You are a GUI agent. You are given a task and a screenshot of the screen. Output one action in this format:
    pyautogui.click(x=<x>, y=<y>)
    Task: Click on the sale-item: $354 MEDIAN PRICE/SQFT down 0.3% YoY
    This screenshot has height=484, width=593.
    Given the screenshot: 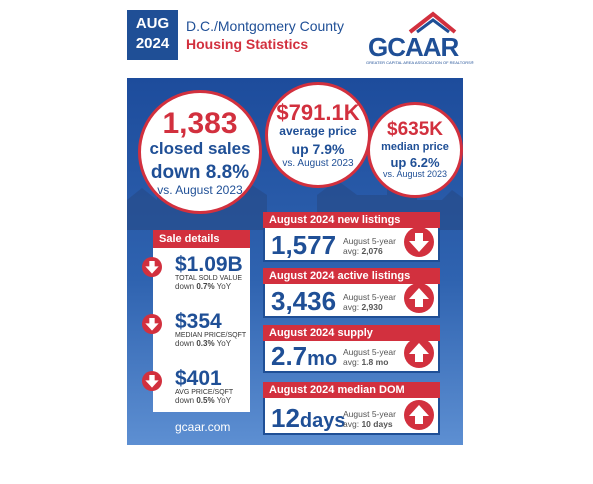 What is the action you would take?
    pyautogui.click(x=196, y=329)
    